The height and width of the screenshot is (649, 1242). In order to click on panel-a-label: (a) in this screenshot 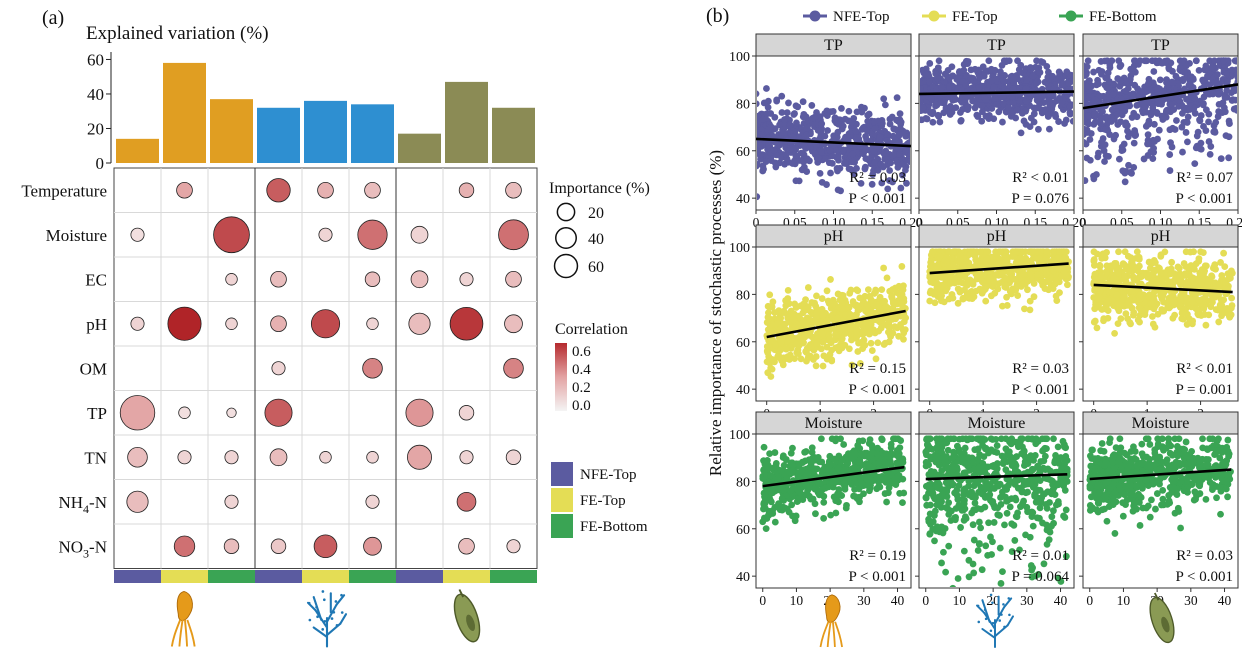, I will do `click(53, 18)`.